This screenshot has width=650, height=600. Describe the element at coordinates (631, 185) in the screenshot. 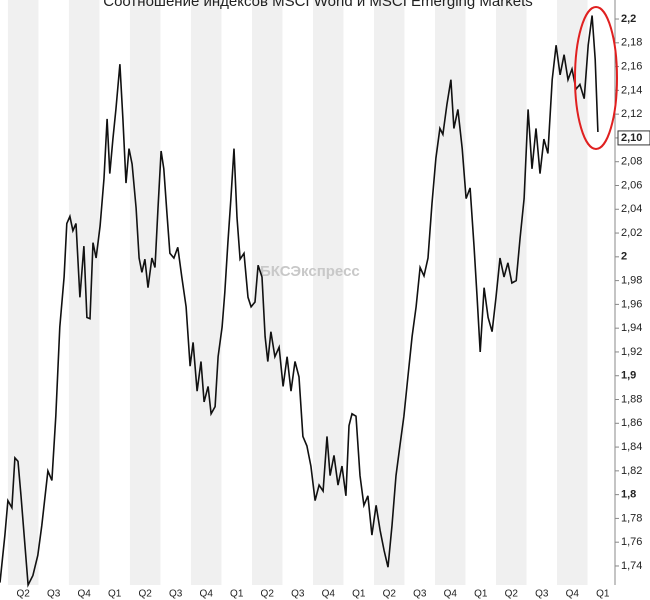

I see `y-tick-label: 2,06` at that location.